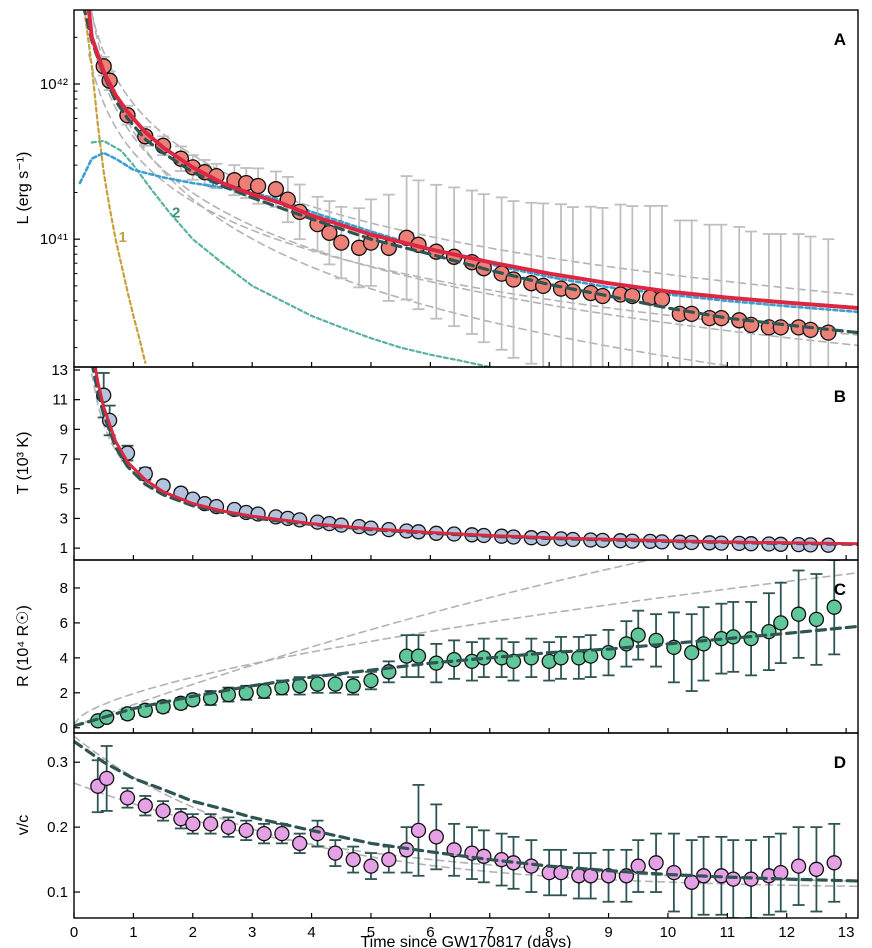 This screenshot has width=872, height=948. What do you see at coordinates (23, 825) in the screenshot?
I see `y-axis-label: v/c` at bounding box center [23, 825].